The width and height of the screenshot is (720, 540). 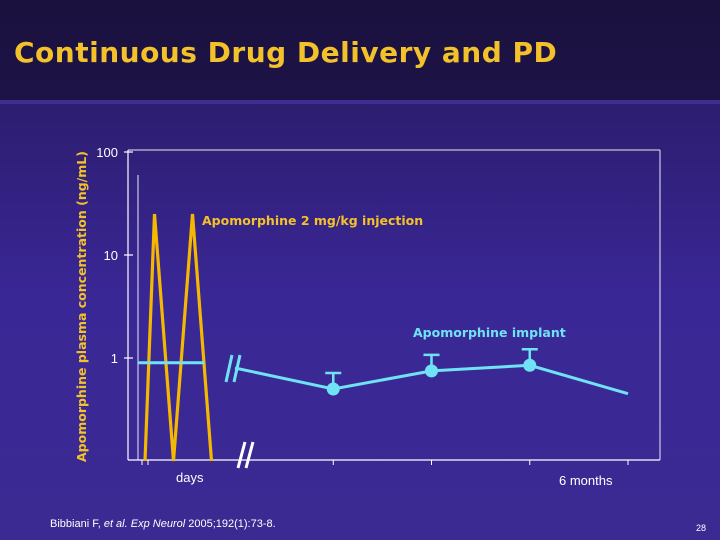 I want to click on y-tick-label: 10, so click(x=111, y=255).